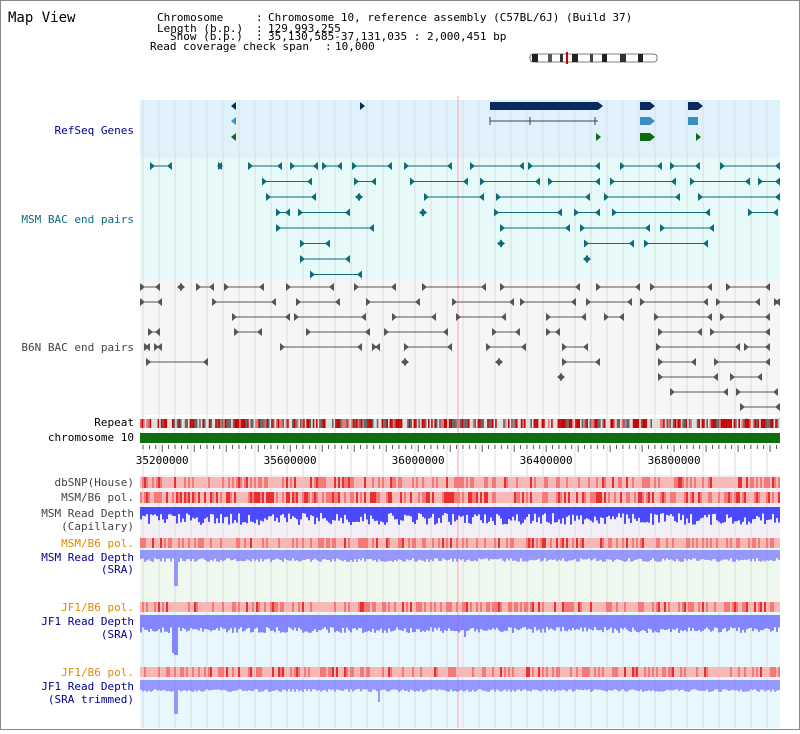 Image resolution: width=800 pixels, height=734 pixels. What do you see at coordinates (465, 220) in the screenshot?
I see `msm-bac-pairs-track` at bounding box center [465, 220].